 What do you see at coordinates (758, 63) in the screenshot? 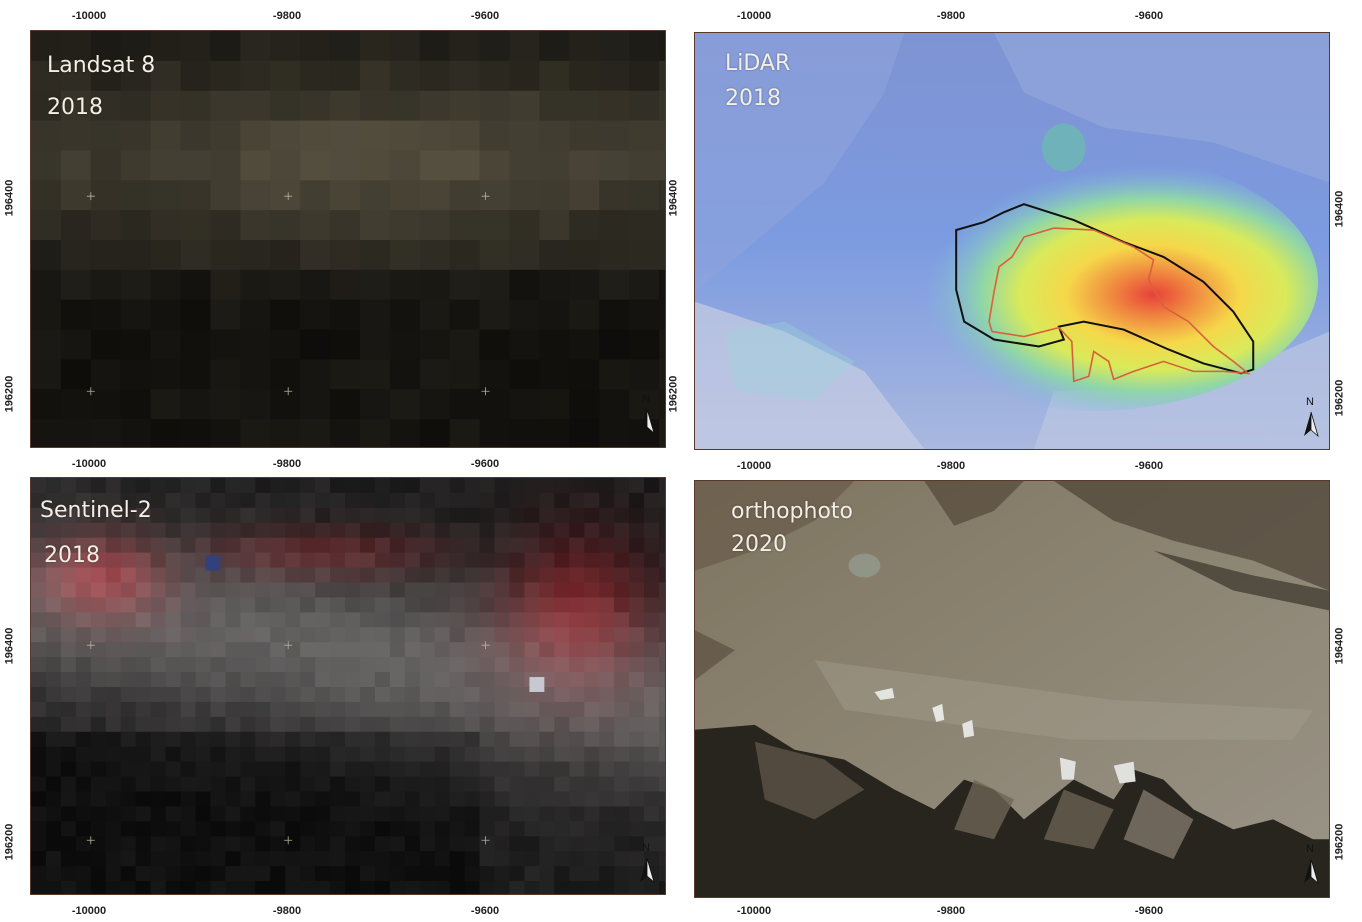
I see `lidar-title: LiDAR` at bounding box center [758, 63].